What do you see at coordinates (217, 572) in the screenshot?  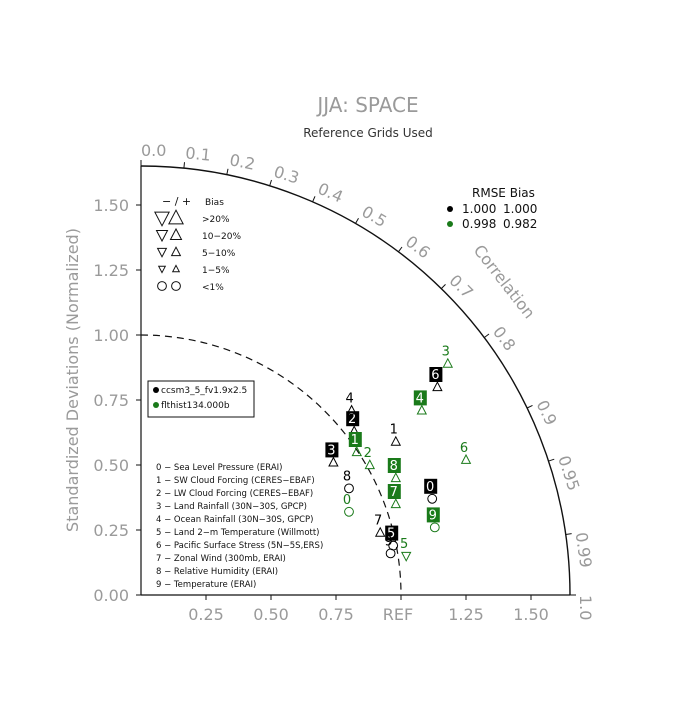 I see `variable-legend-item: 8 − Relative Humidity (ERAI)` at bounding box center [217, 572].